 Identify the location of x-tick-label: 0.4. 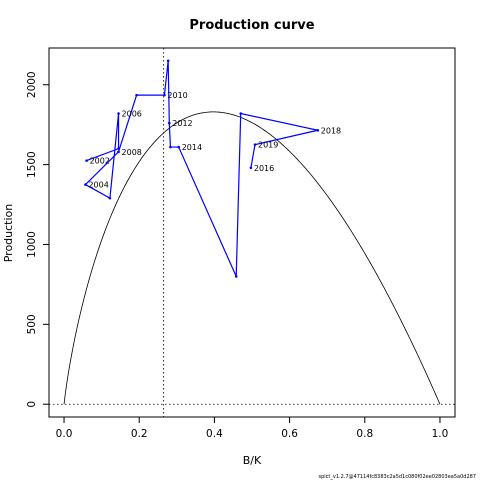
(214, 434).